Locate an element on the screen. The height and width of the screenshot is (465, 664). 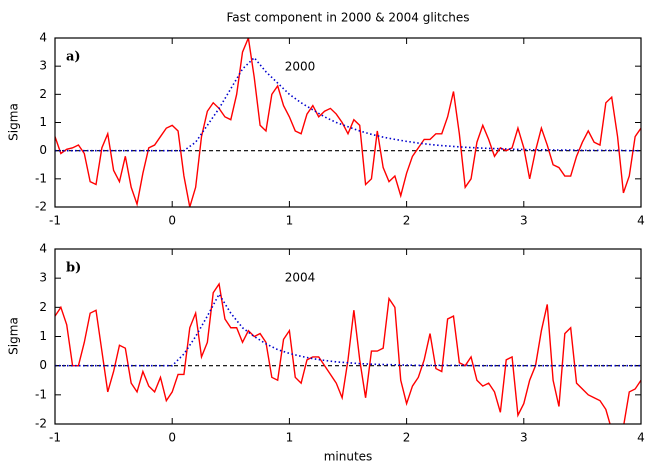
panel-label: a) is located at coordinates (73, 57).